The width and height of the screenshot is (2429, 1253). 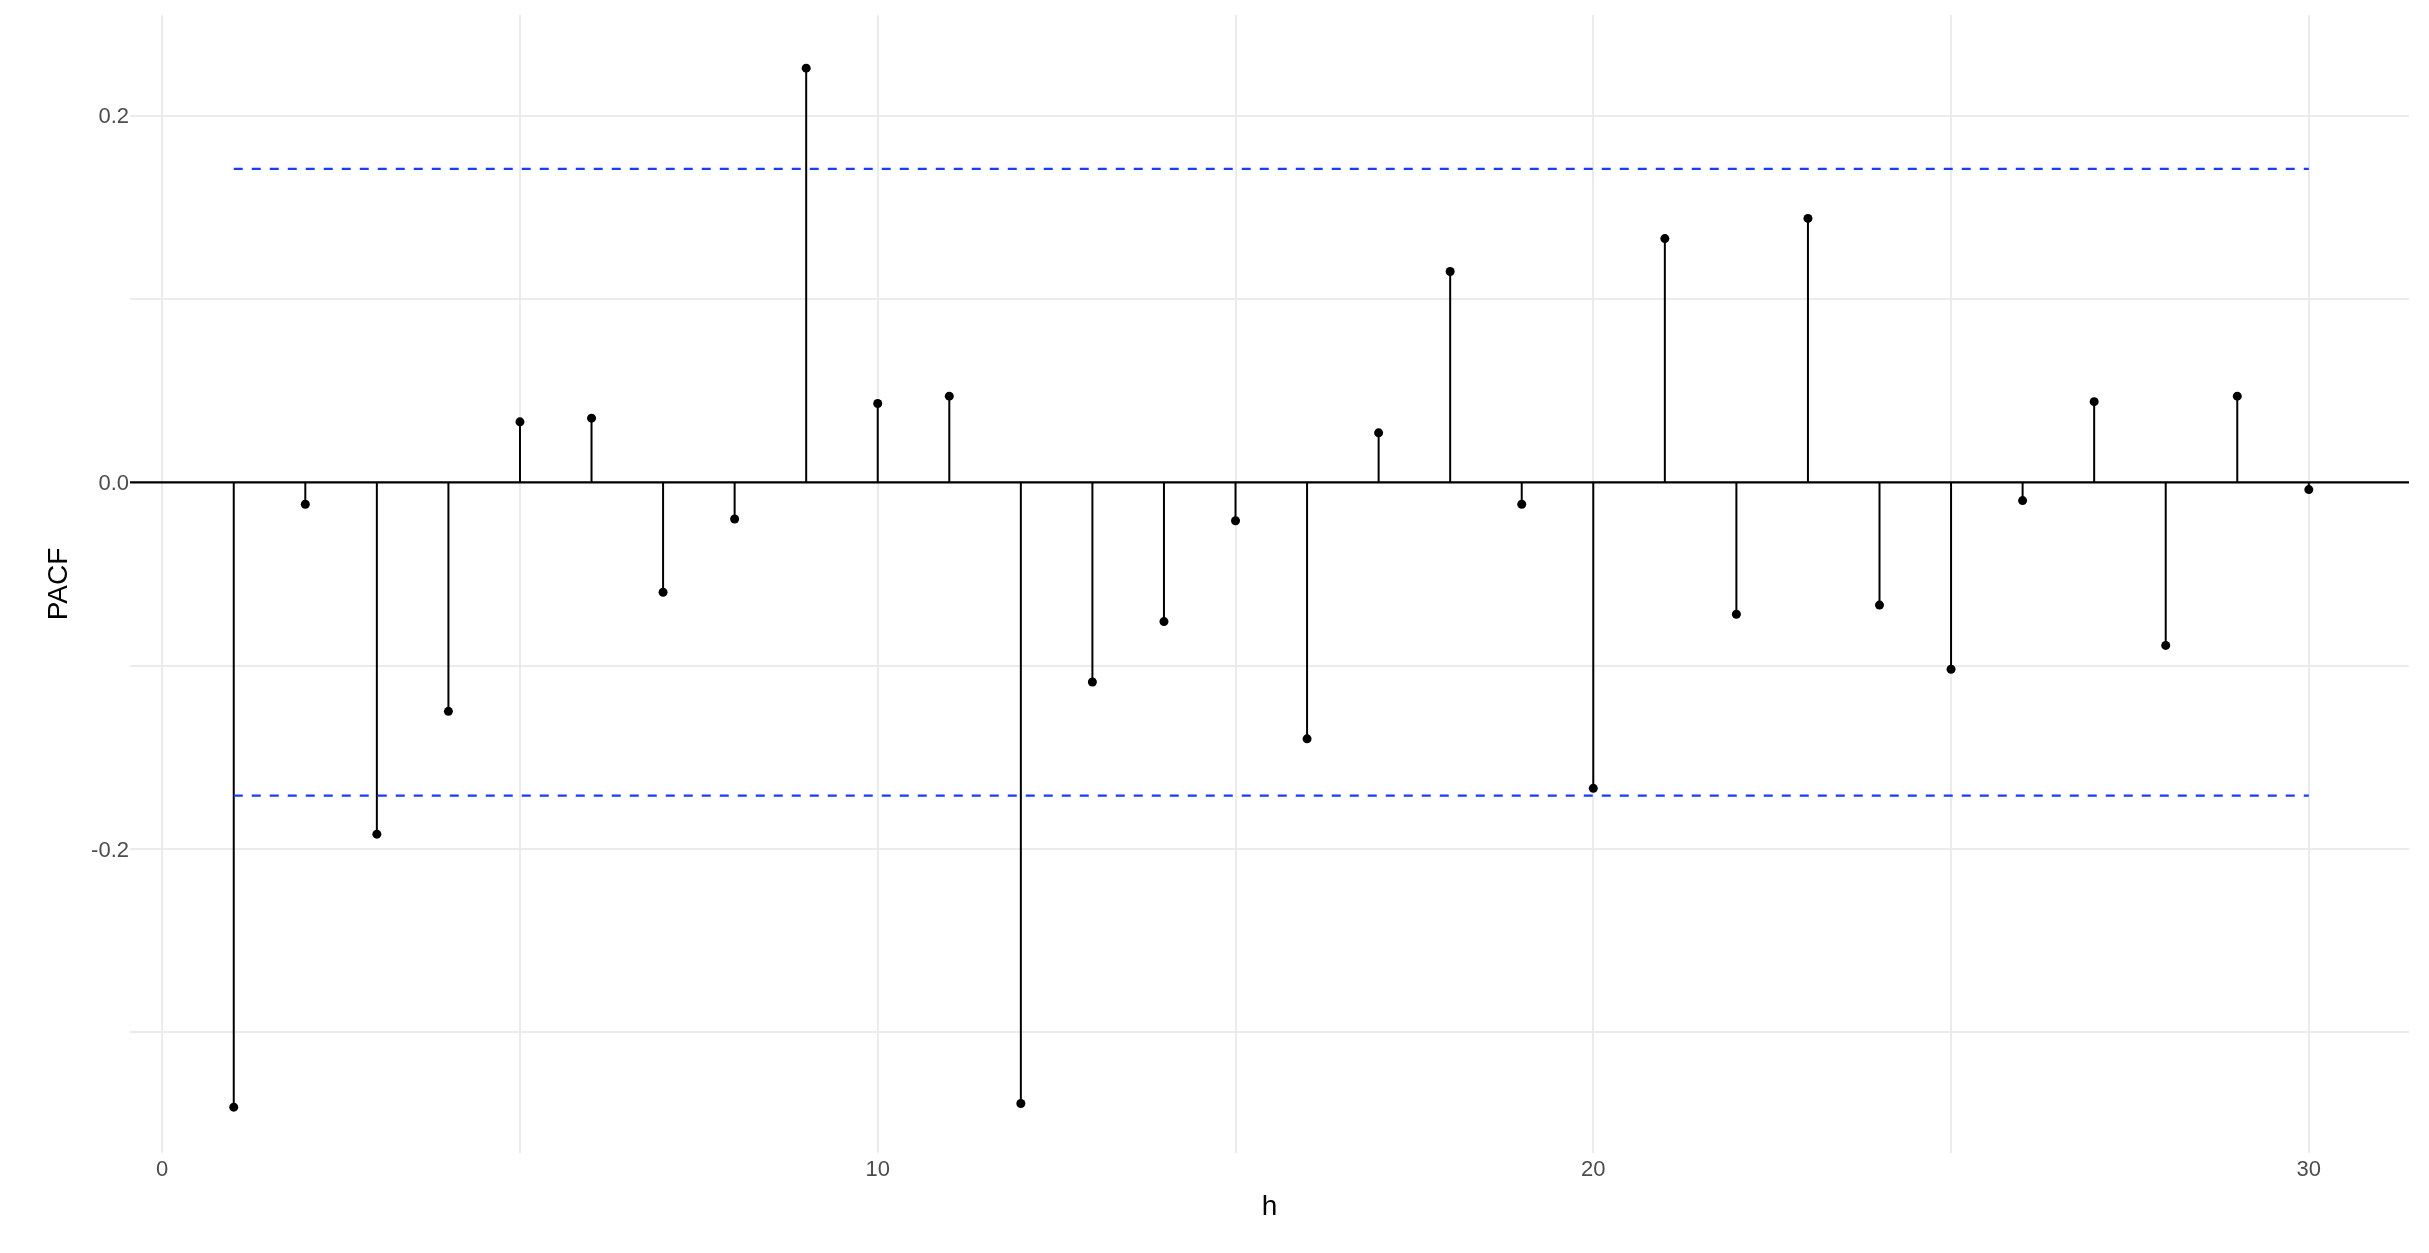 What do you see at coordinates (110, 849) in the screenshot?
I see `y-tick-label: -0.2` at bounding box center [110, 849].